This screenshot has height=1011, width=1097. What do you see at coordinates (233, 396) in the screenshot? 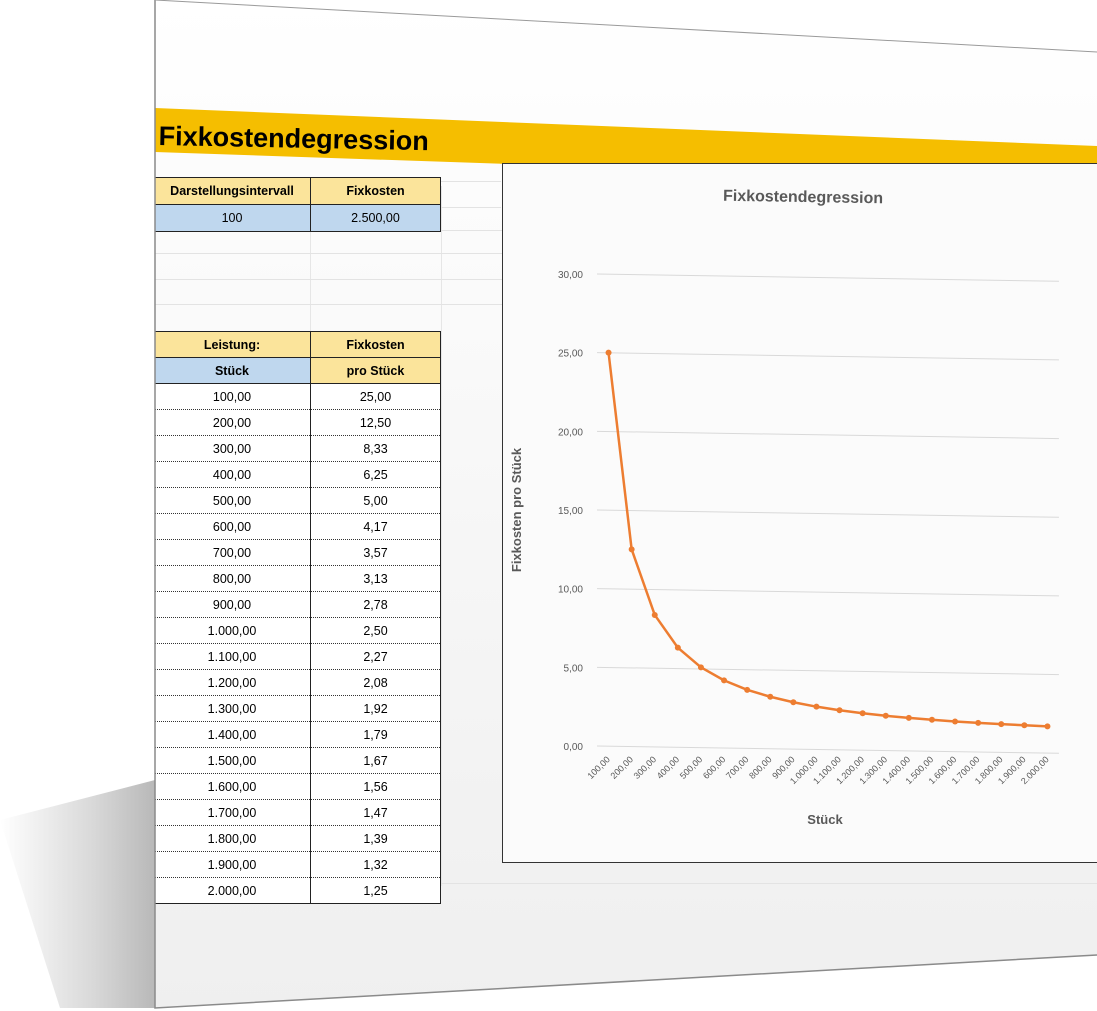
I see `stueck-cell: 100,00` at bounding box center [233, 396].